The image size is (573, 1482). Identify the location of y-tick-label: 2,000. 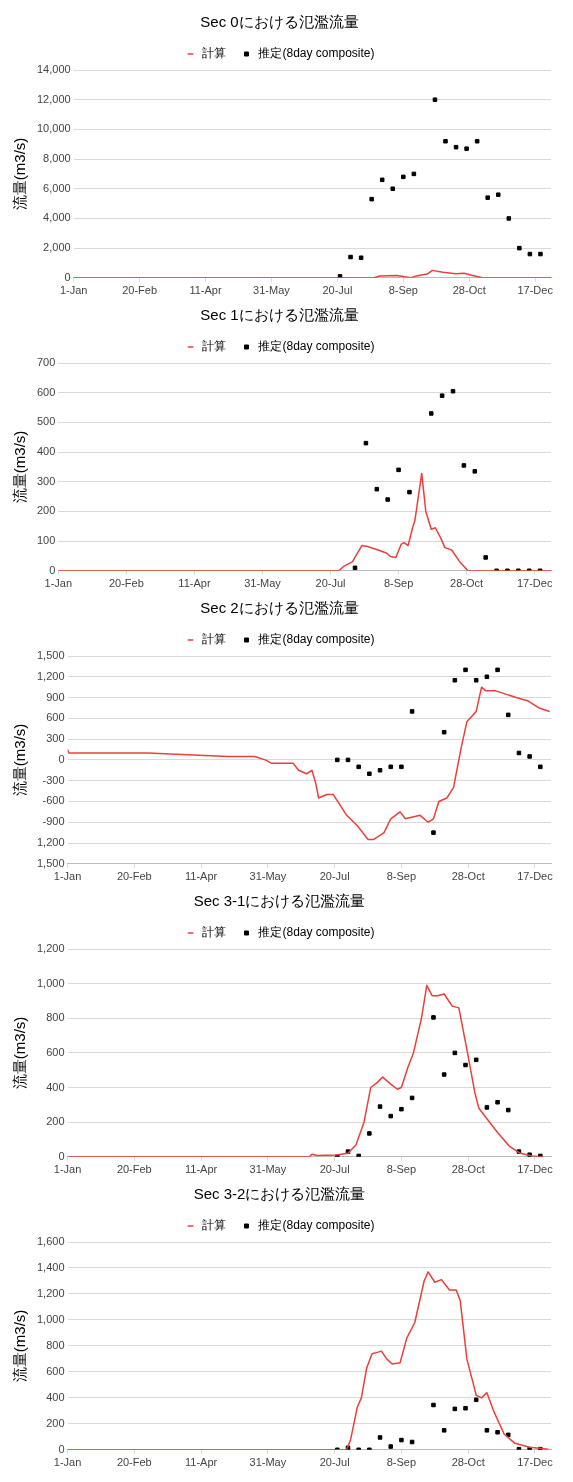
(57, 247).